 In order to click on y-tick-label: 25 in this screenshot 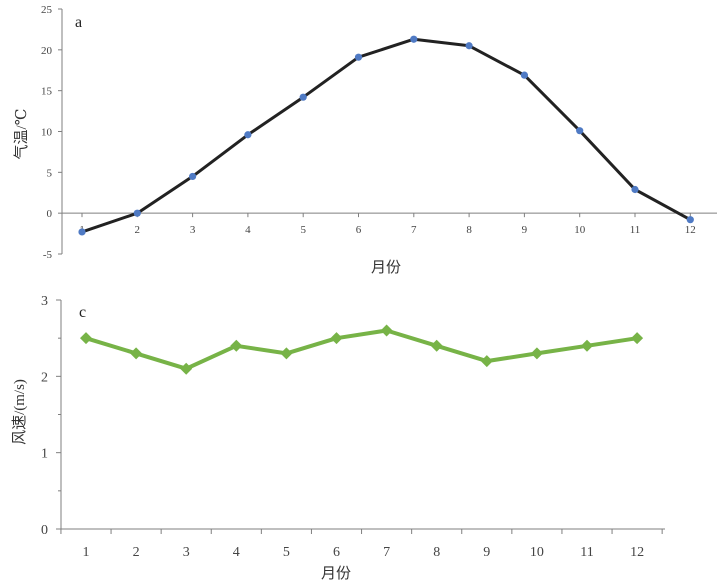, I will do `click(47, 10)`.